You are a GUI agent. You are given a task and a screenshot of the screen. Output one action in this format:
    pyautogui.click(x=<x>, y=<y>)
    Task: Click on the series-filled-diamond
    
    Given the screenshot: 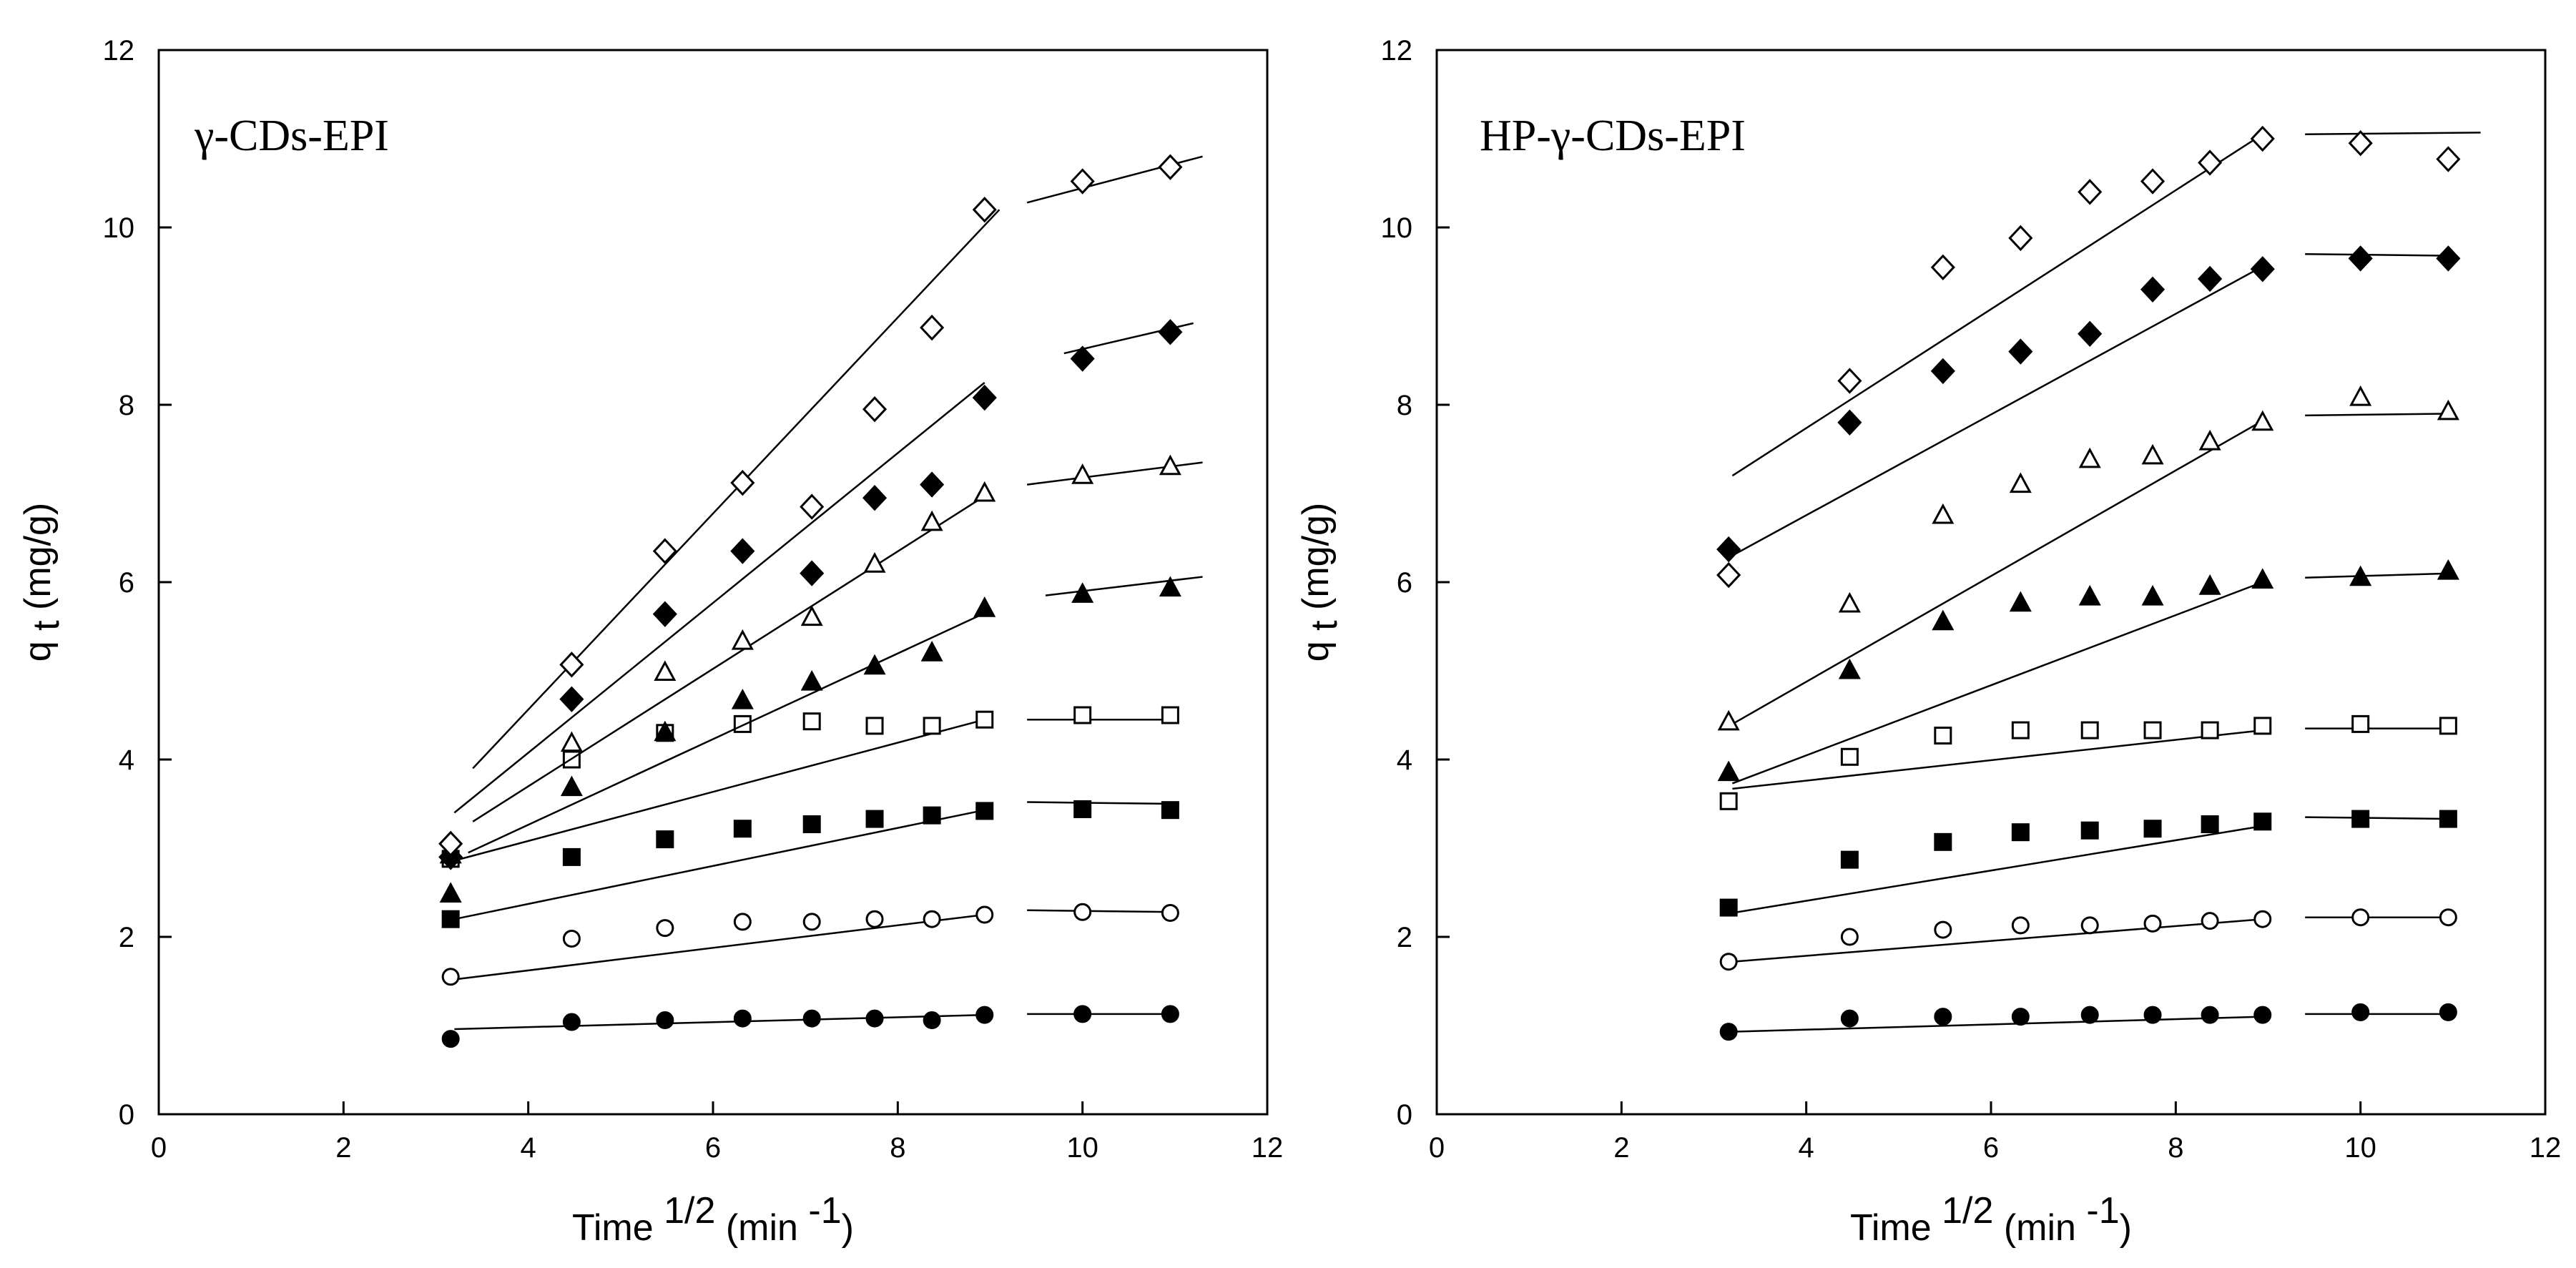 What is the action you would take?
    pyautogui.click(x=2088, y=404)
    